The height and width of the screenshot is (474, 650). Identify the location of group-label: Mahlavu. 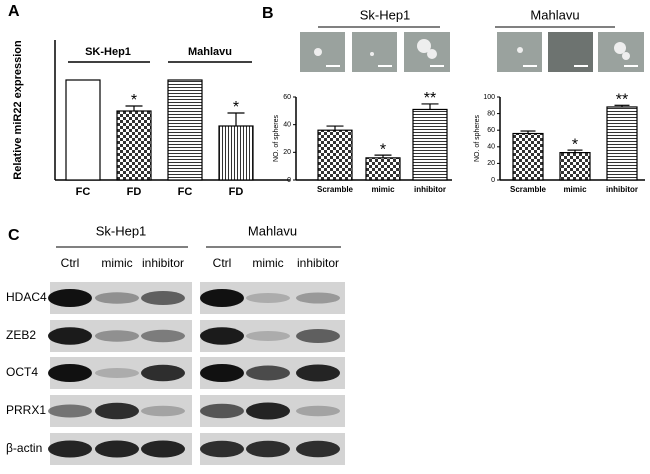
(210, 52).